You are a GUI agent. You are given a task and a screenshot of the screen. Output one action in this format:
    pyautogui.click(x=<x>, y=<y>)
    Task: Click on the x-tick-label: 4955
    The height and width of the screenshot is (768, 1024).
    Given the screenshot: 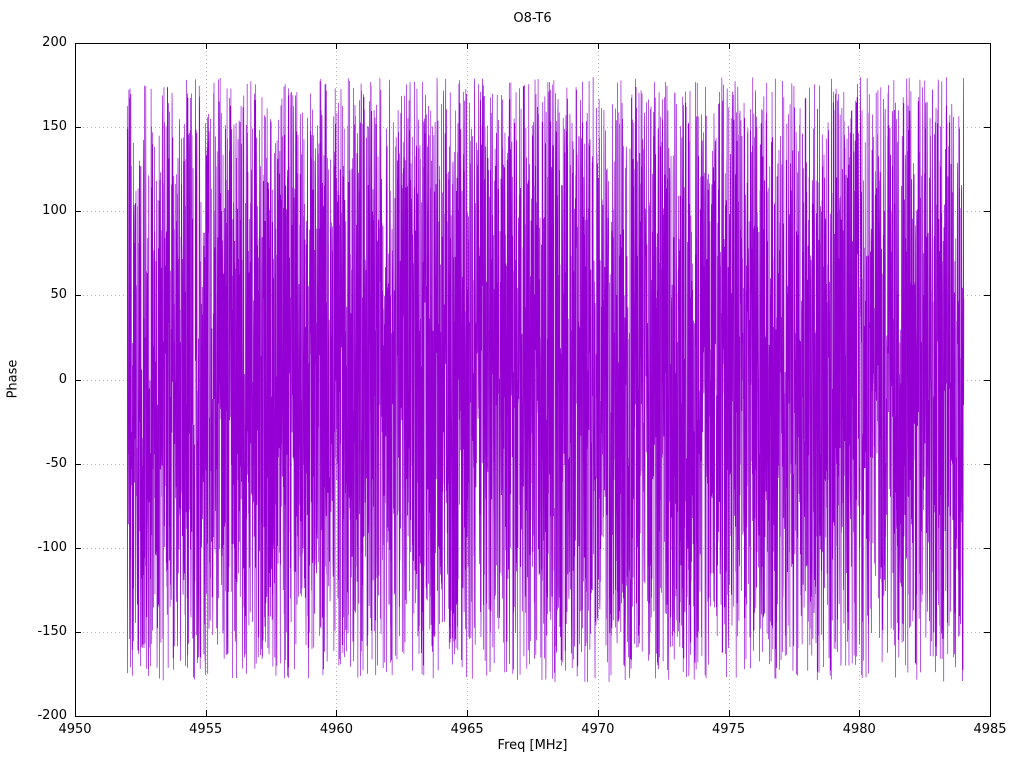 What is the action you would take?
    pyautogui.click(x=206, y=729)
    